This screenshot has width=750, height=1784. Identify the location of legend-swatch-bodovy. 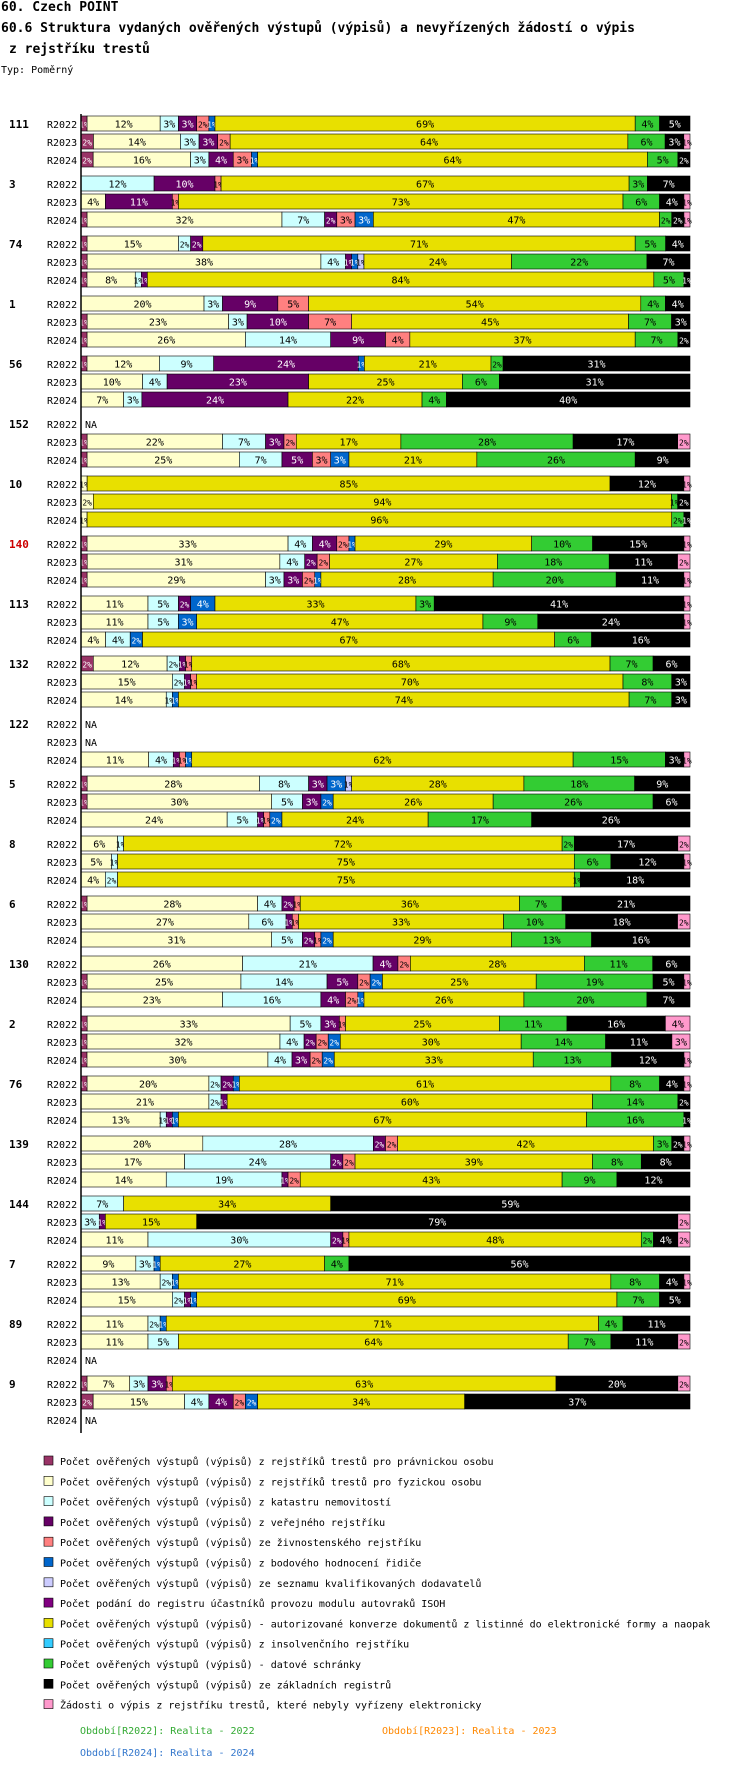
(48, 1562).